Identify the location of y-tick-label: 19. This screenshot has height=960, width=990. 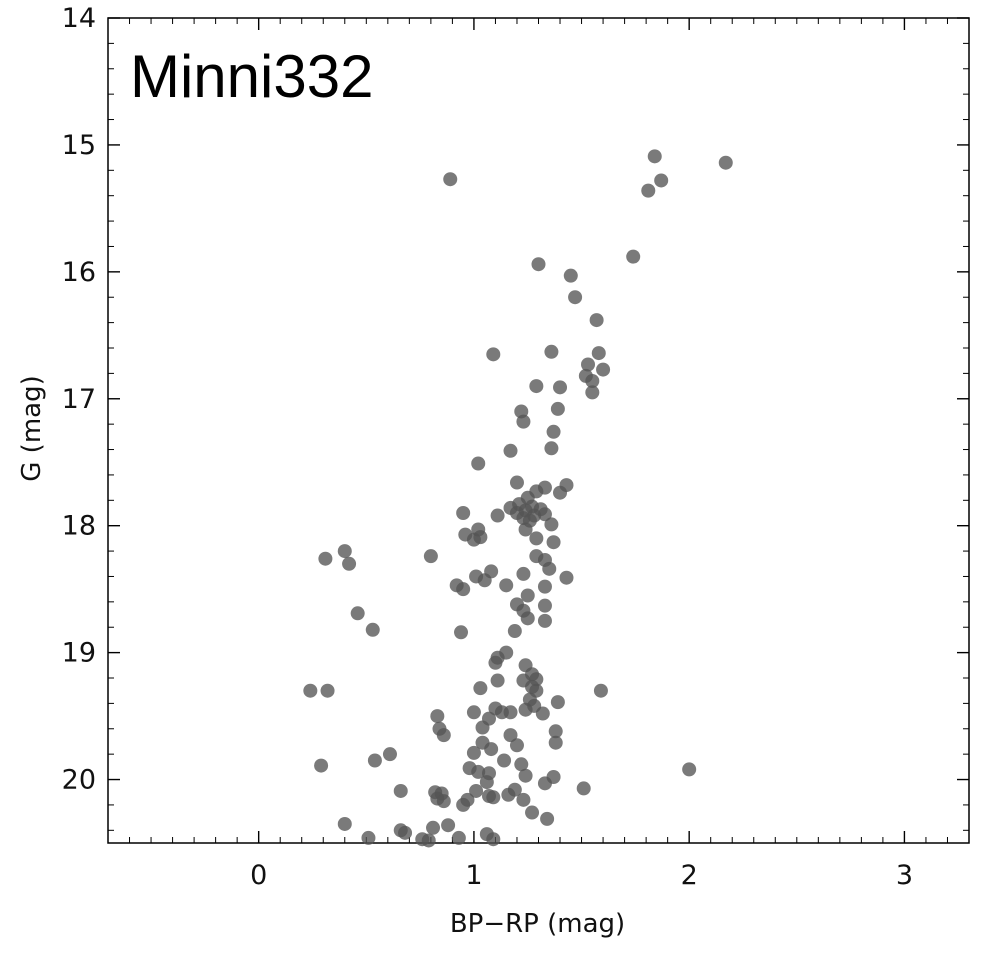
(79, 653).